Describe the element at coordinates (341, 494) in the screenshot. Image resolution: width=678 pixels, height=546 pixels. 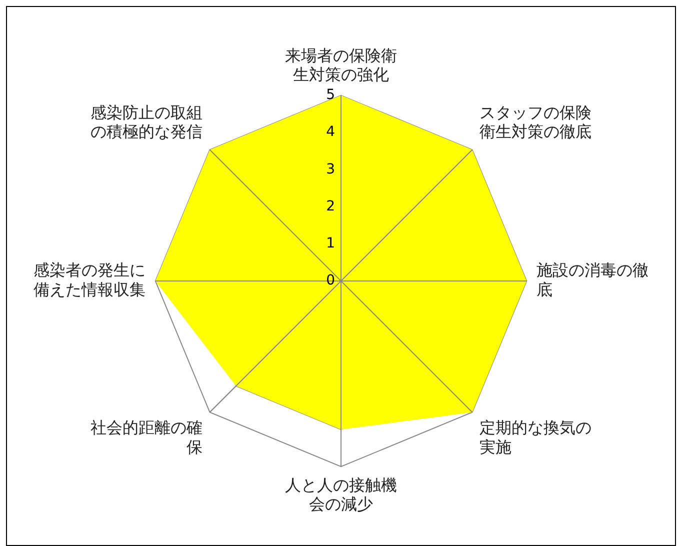
I see `spoke-label: 人と人の接触機会の減少` at that location.